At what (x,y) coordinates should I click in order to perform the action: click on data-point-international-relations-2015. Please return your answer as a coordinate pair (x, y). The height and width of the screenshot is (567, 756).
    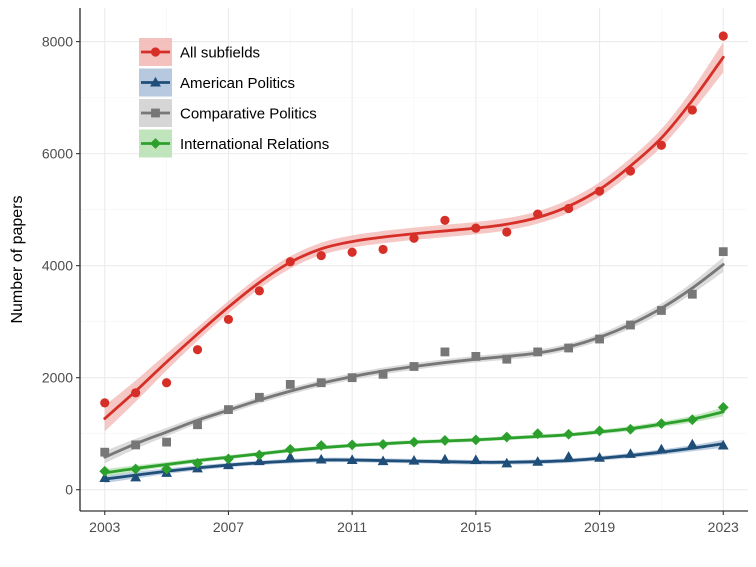
    Looking at the image, I should click on (476, 440).